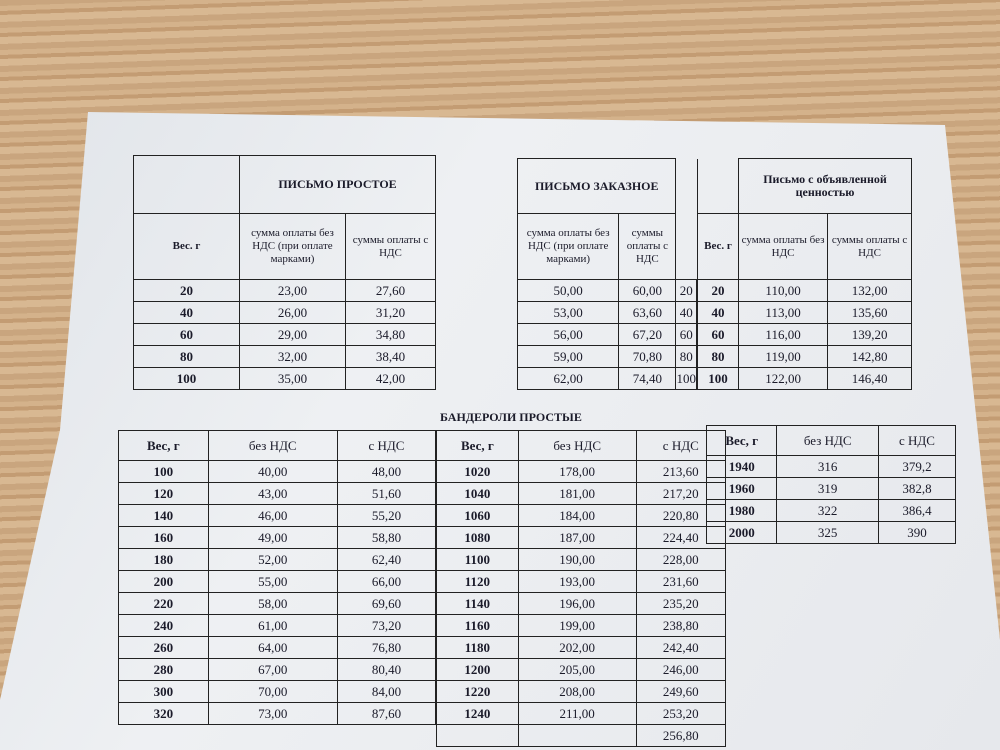 Image resolution: width=1000 pixels, height=750 pixels. I want to click on table-cell: 208,00, so click(577, 691).